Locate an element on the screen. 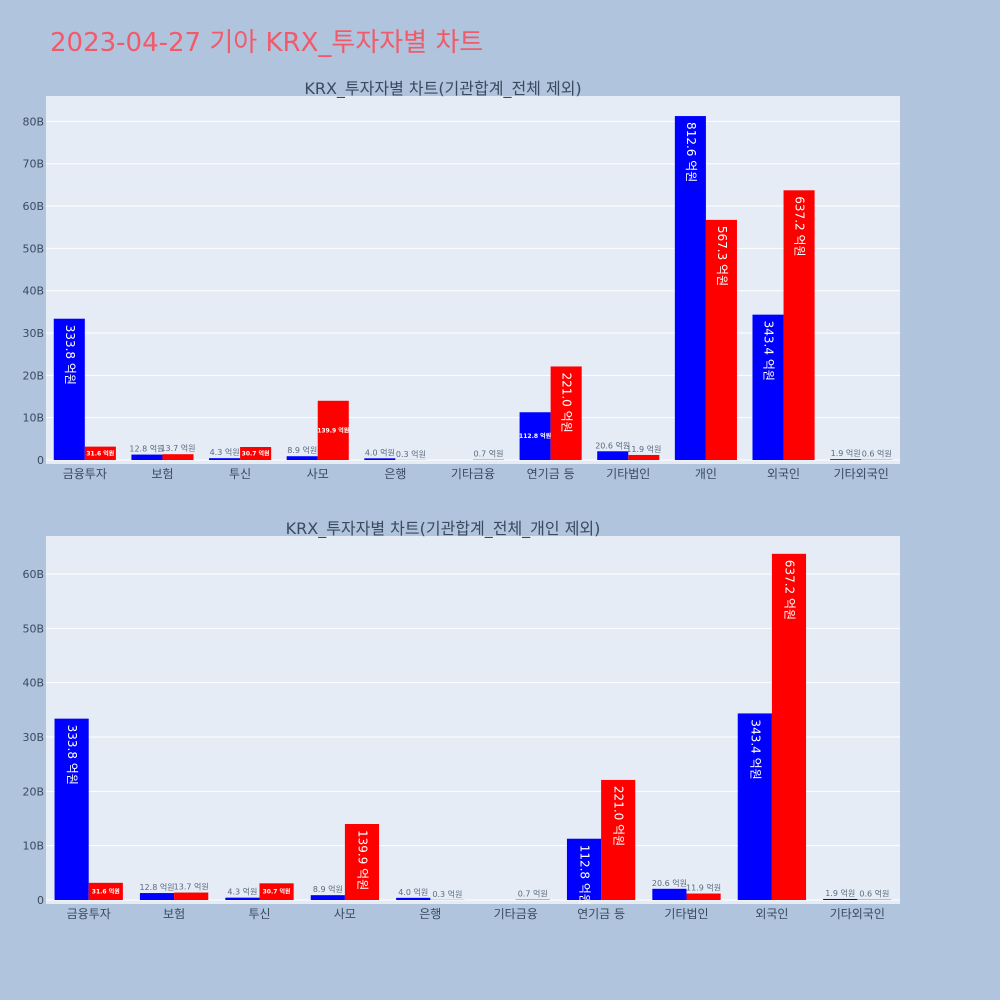 Image resolution: width=1000 pixels, height=1000 pixels. x-tick-label: 외국인 is located at coordinates (771, 914).